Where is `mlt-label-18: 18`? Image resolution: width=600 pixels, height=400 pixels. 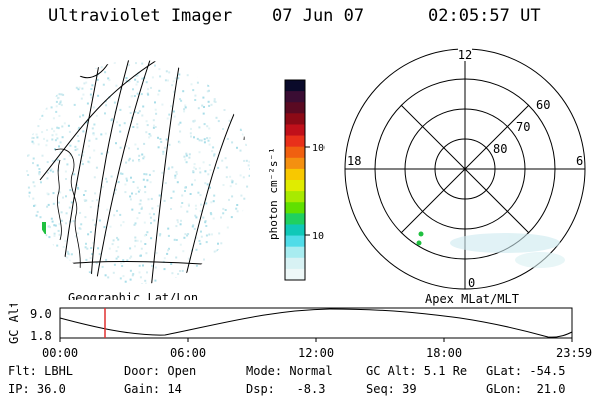 mlt-label-18: 18 is located at coordinates (354, 161).